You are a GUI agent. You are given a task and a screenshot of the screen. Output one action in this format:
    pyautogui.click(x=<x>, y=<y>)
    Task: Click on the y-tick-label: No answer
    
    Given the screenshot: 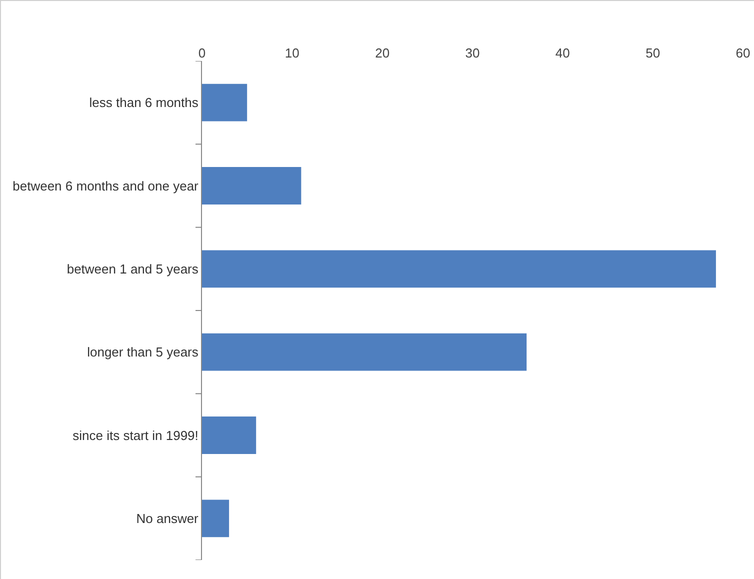 What is the action you would take?
    pyautogui.click(x=168, y=518)
    